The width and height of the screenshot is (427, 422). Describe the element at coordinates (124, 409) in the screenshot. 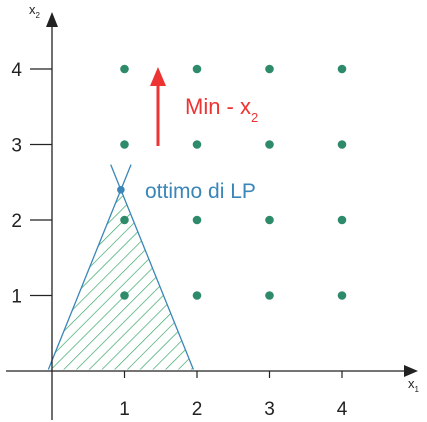

I see `x-tick-label: 1` at that location.